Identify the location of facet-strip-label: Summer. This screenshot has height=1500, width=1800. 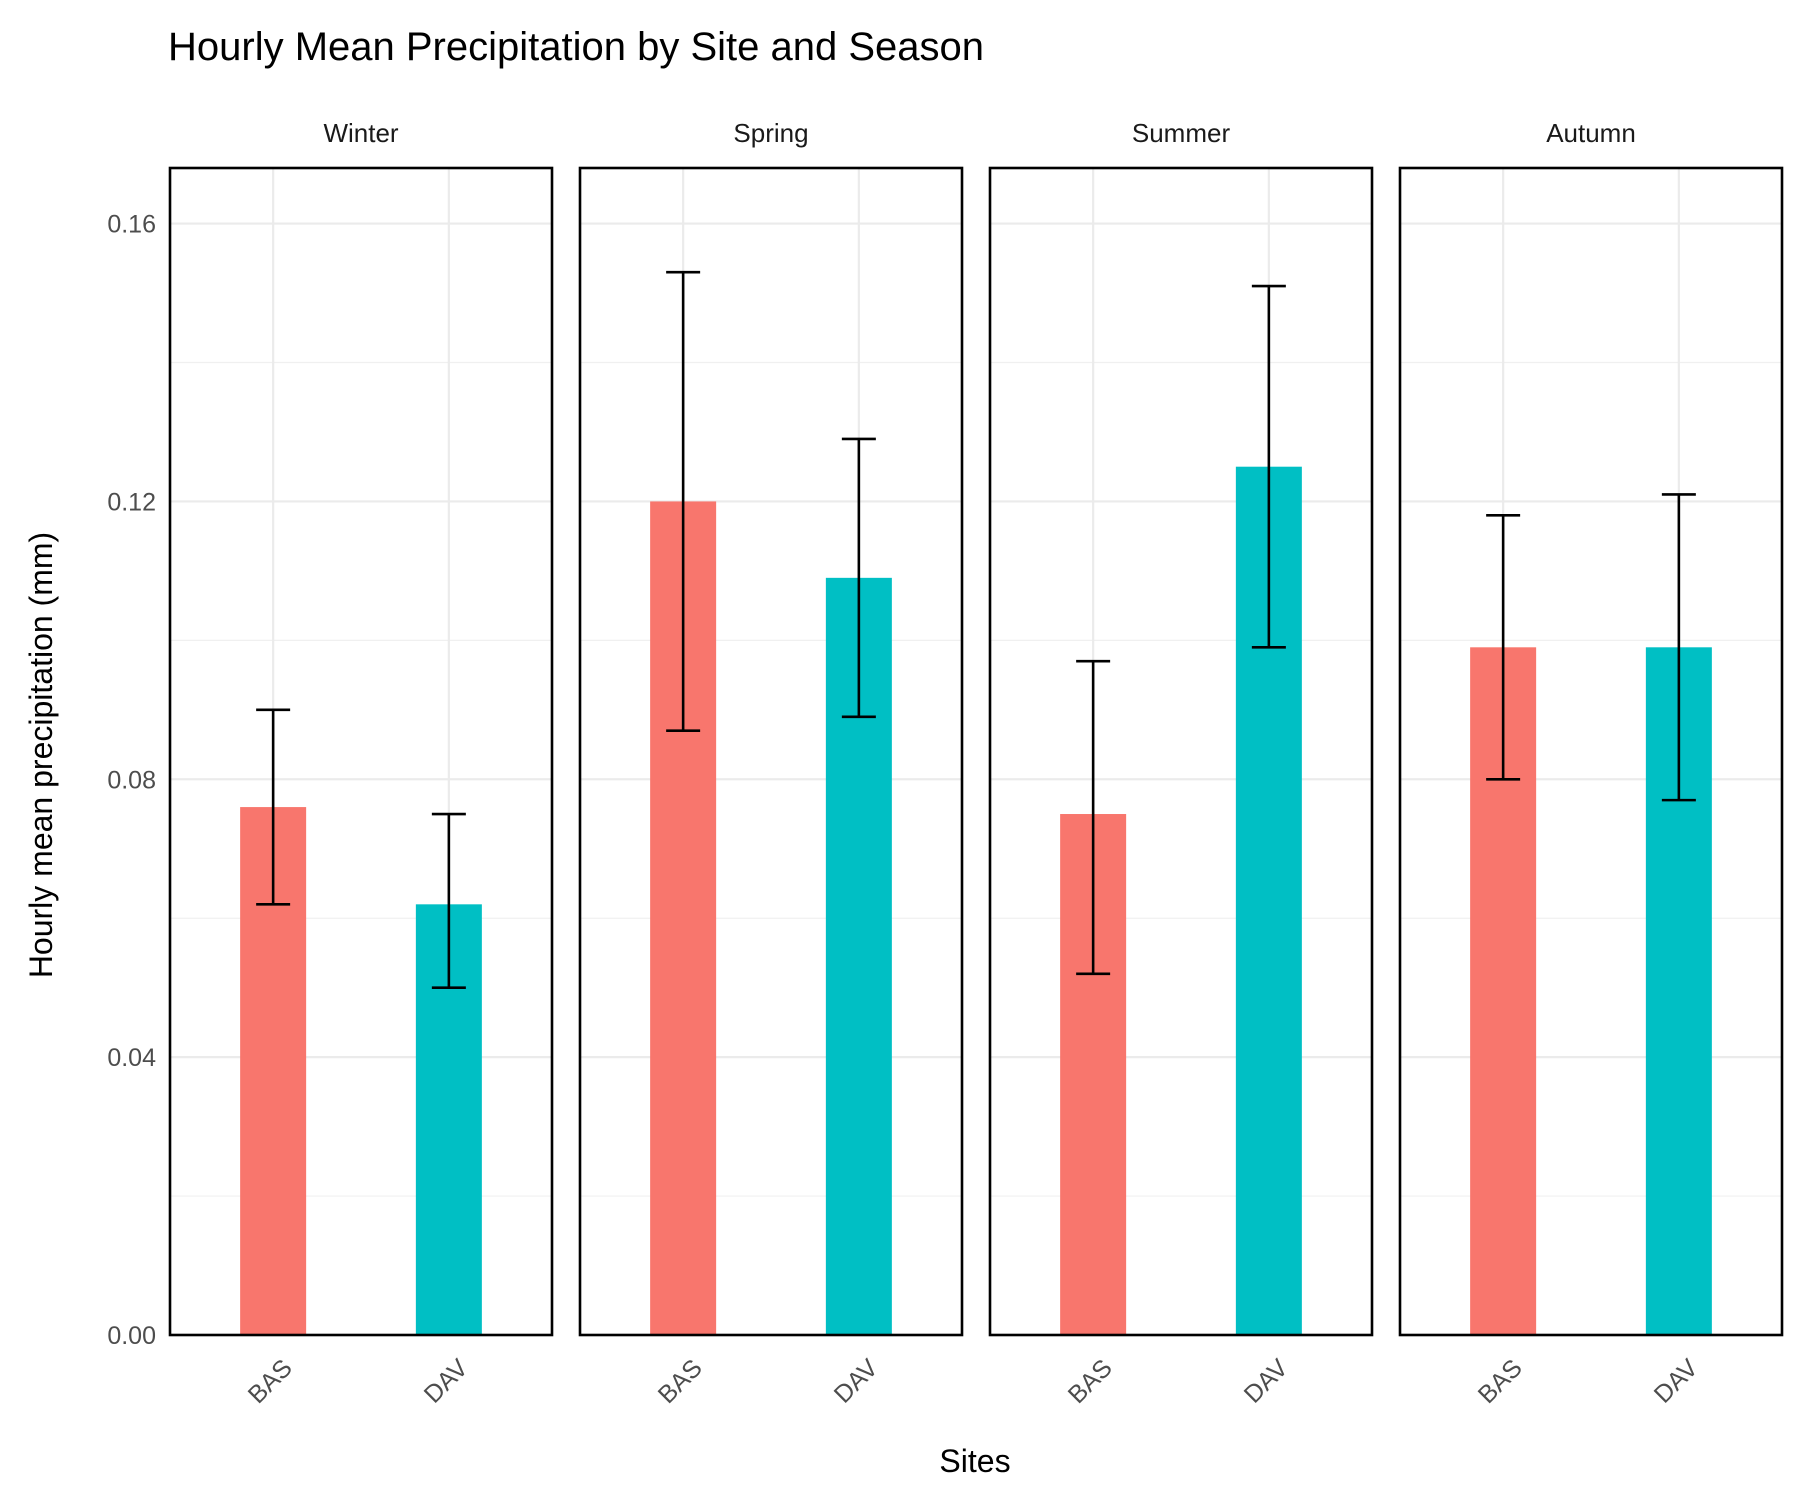
(1181, 133).